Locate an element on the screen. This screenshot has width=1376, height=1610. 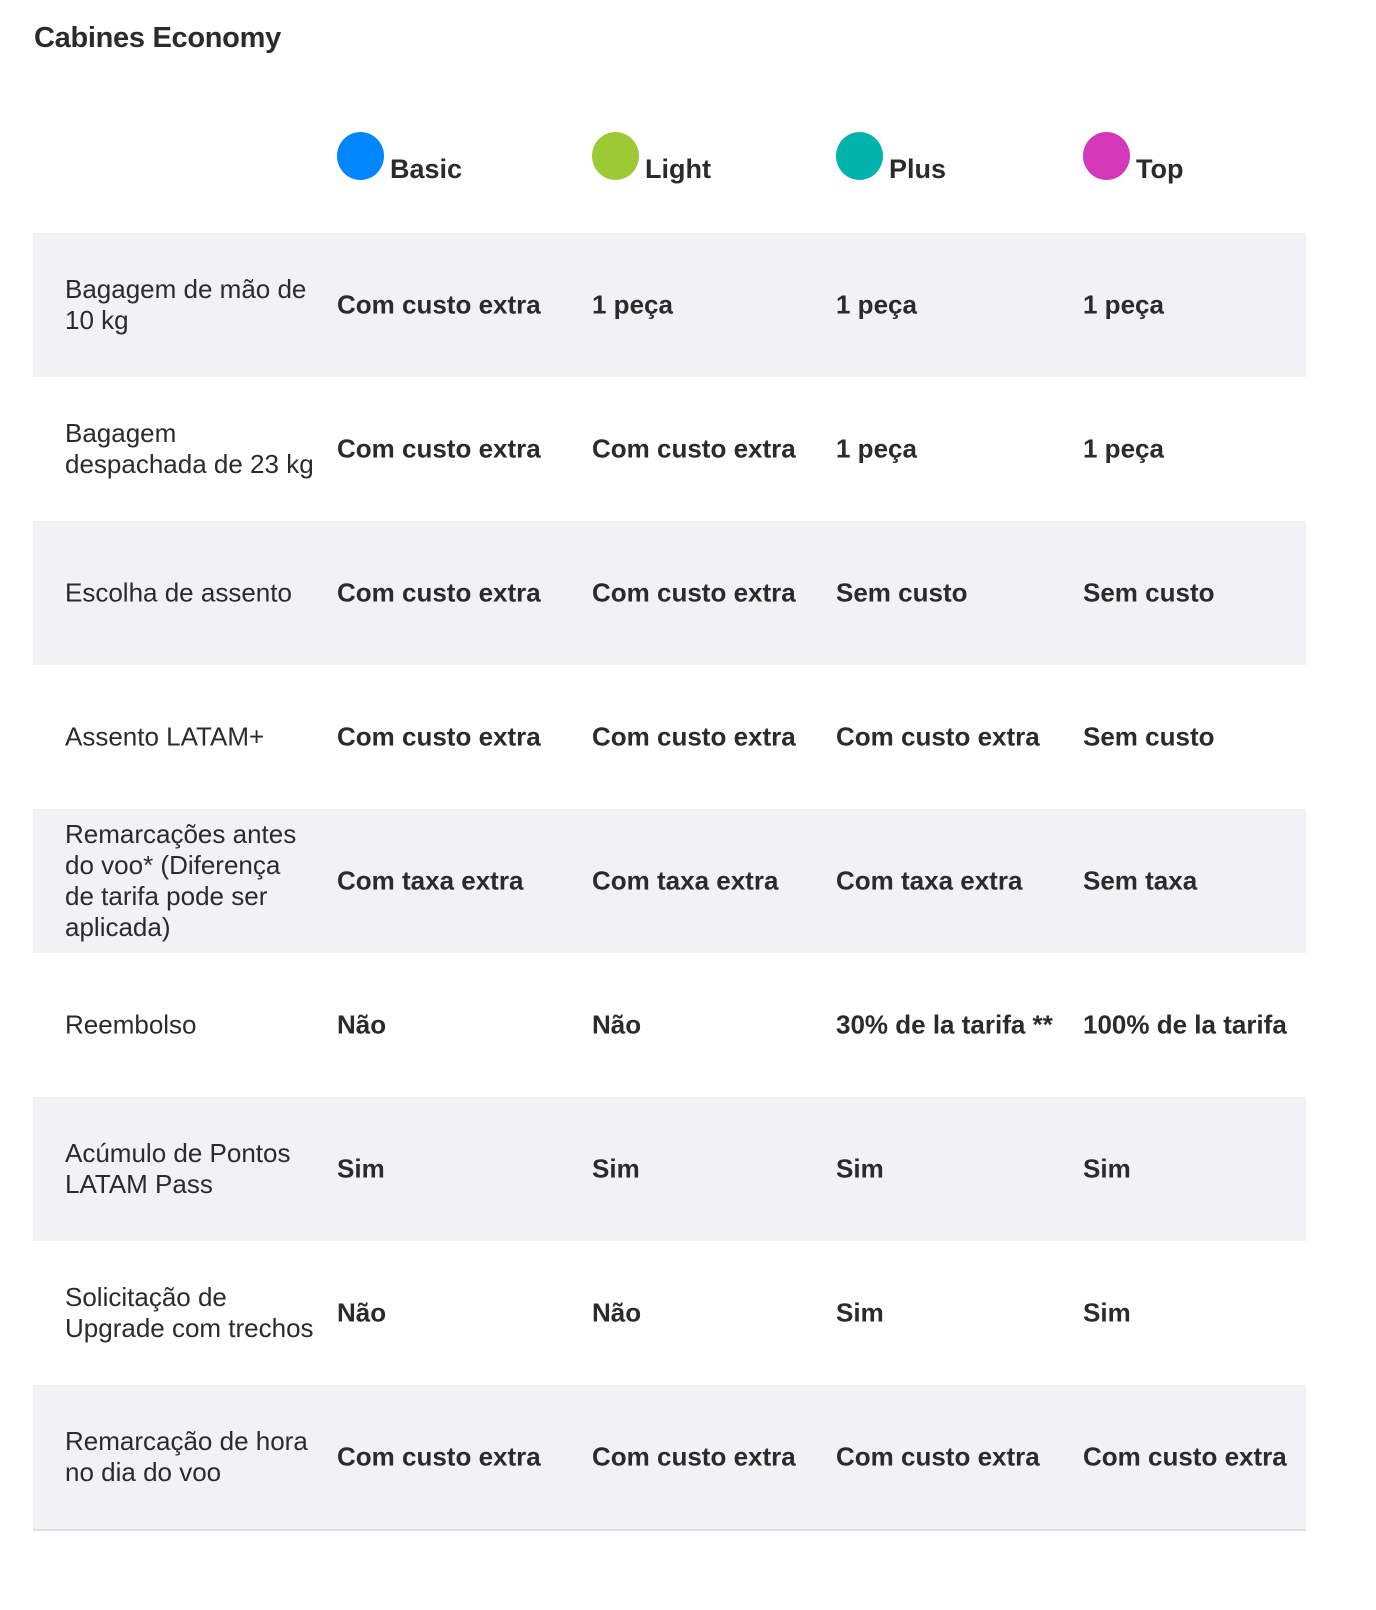
basic-value: Com taxa extra is located at coordinates (430, 880).